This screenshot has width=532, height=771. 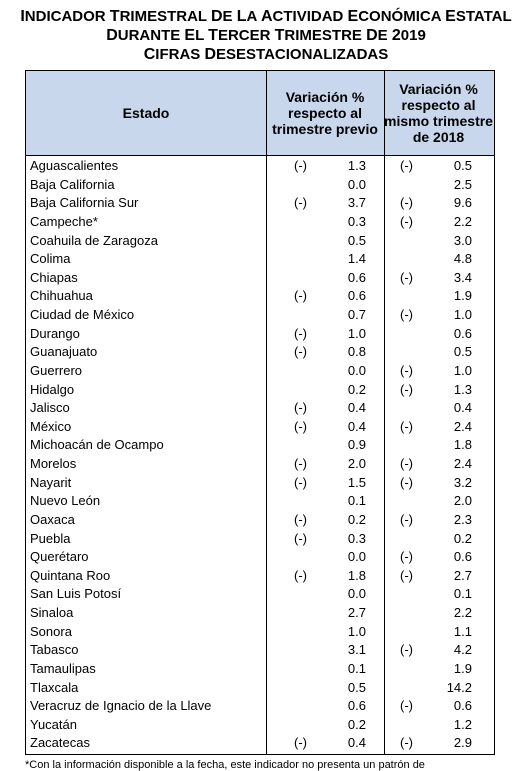 I want to click on prev-value: 0.5, so click(x=356, y=687).